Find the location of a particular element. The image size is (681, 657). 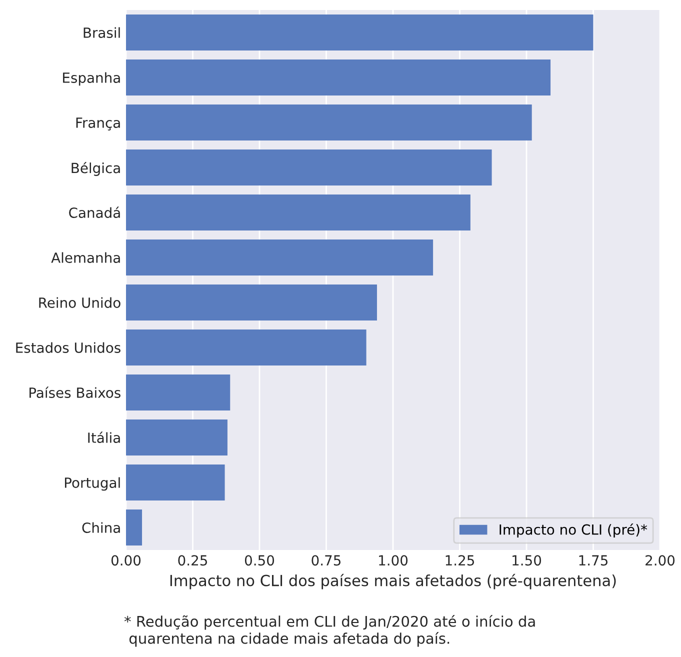

text: * Redução percentual em CLI de Jan/2020 até o início da quarentena na cidade mais afetada do país. is located at coordinates (329, 631).